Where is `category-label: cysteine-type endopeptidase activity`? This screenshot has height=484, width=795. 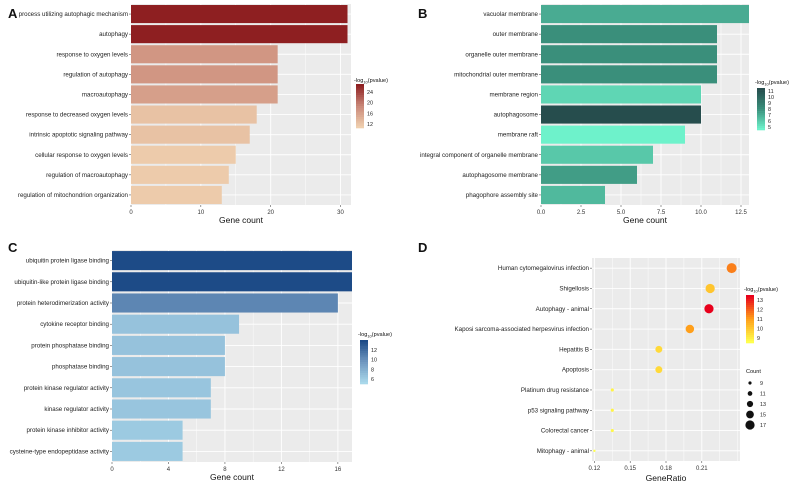
category-label: cysteine-type endopeptidase activity is located at coordinates (60, 451).